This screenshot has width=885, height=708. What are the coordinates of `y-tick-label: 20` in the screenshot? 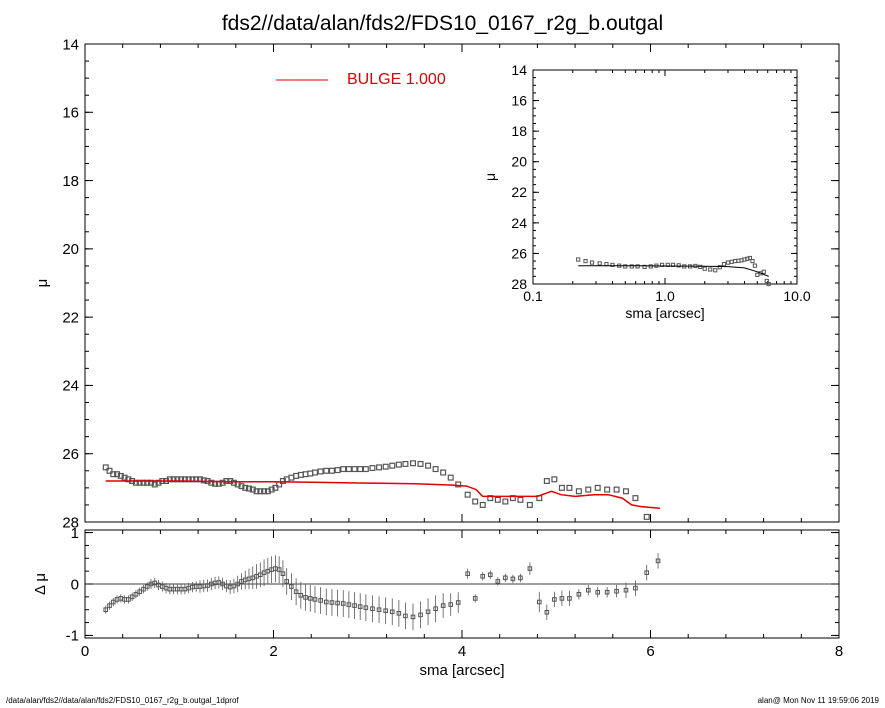 It's located at (519, 162).